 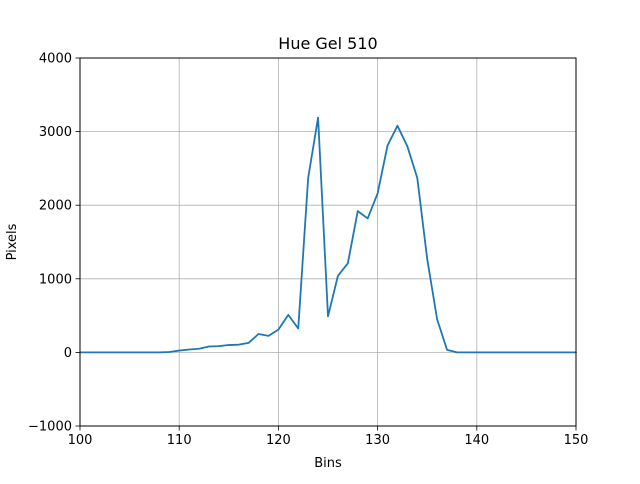 I want to click on x-tick-label: 130, so click(x=377, y=440).